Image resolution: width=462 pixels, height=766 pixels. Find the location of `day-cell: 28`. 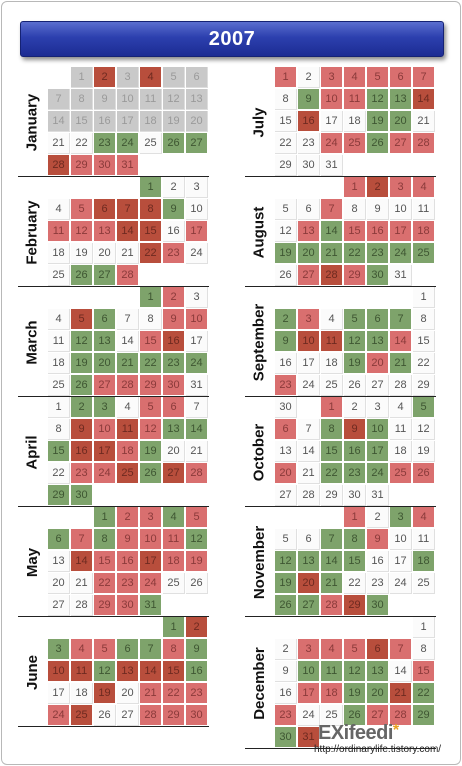

day-cell: 28 is located at coordinates (82, 605).